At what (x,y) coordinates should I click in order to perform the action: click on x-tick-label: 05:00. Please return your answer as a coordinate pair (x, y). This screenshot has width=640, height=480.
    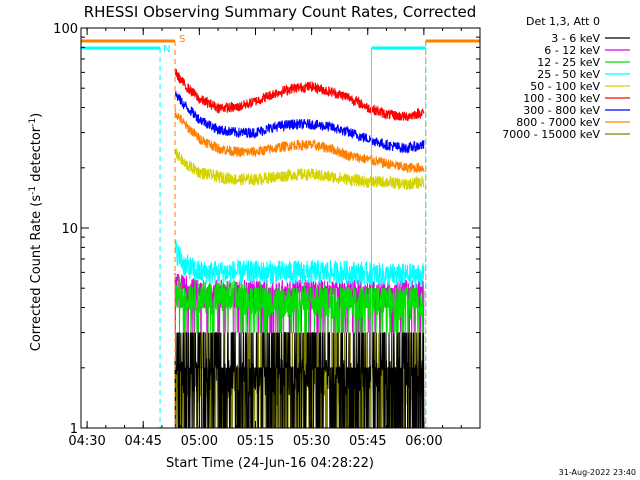
    Looking at the image, I should click on (199, 441).